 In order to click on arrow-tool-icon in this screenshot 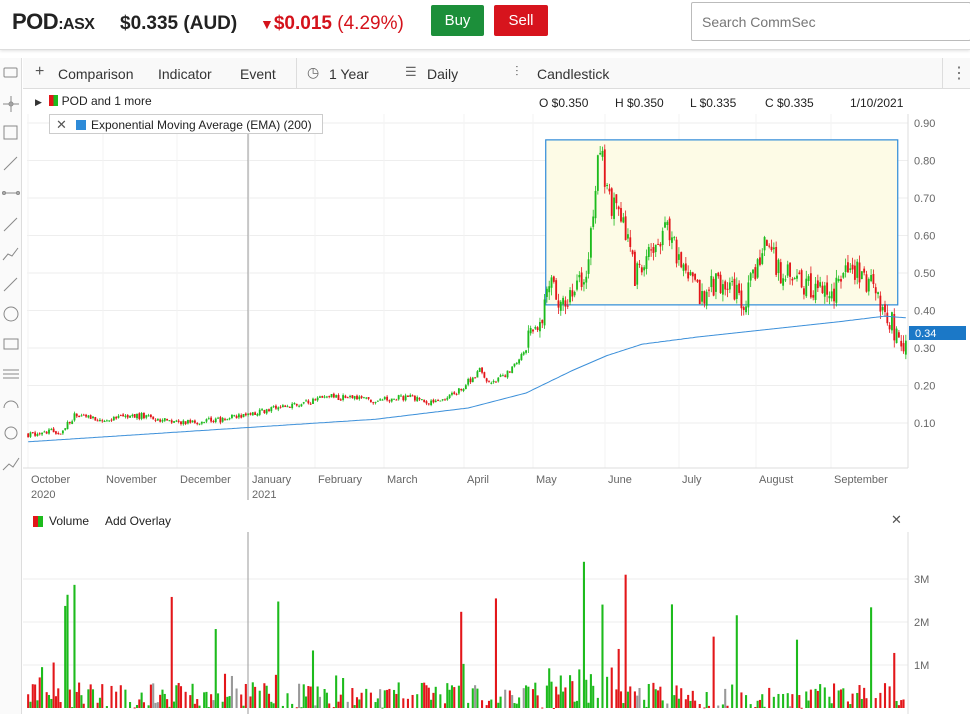, I will do `click(10, 284)`.